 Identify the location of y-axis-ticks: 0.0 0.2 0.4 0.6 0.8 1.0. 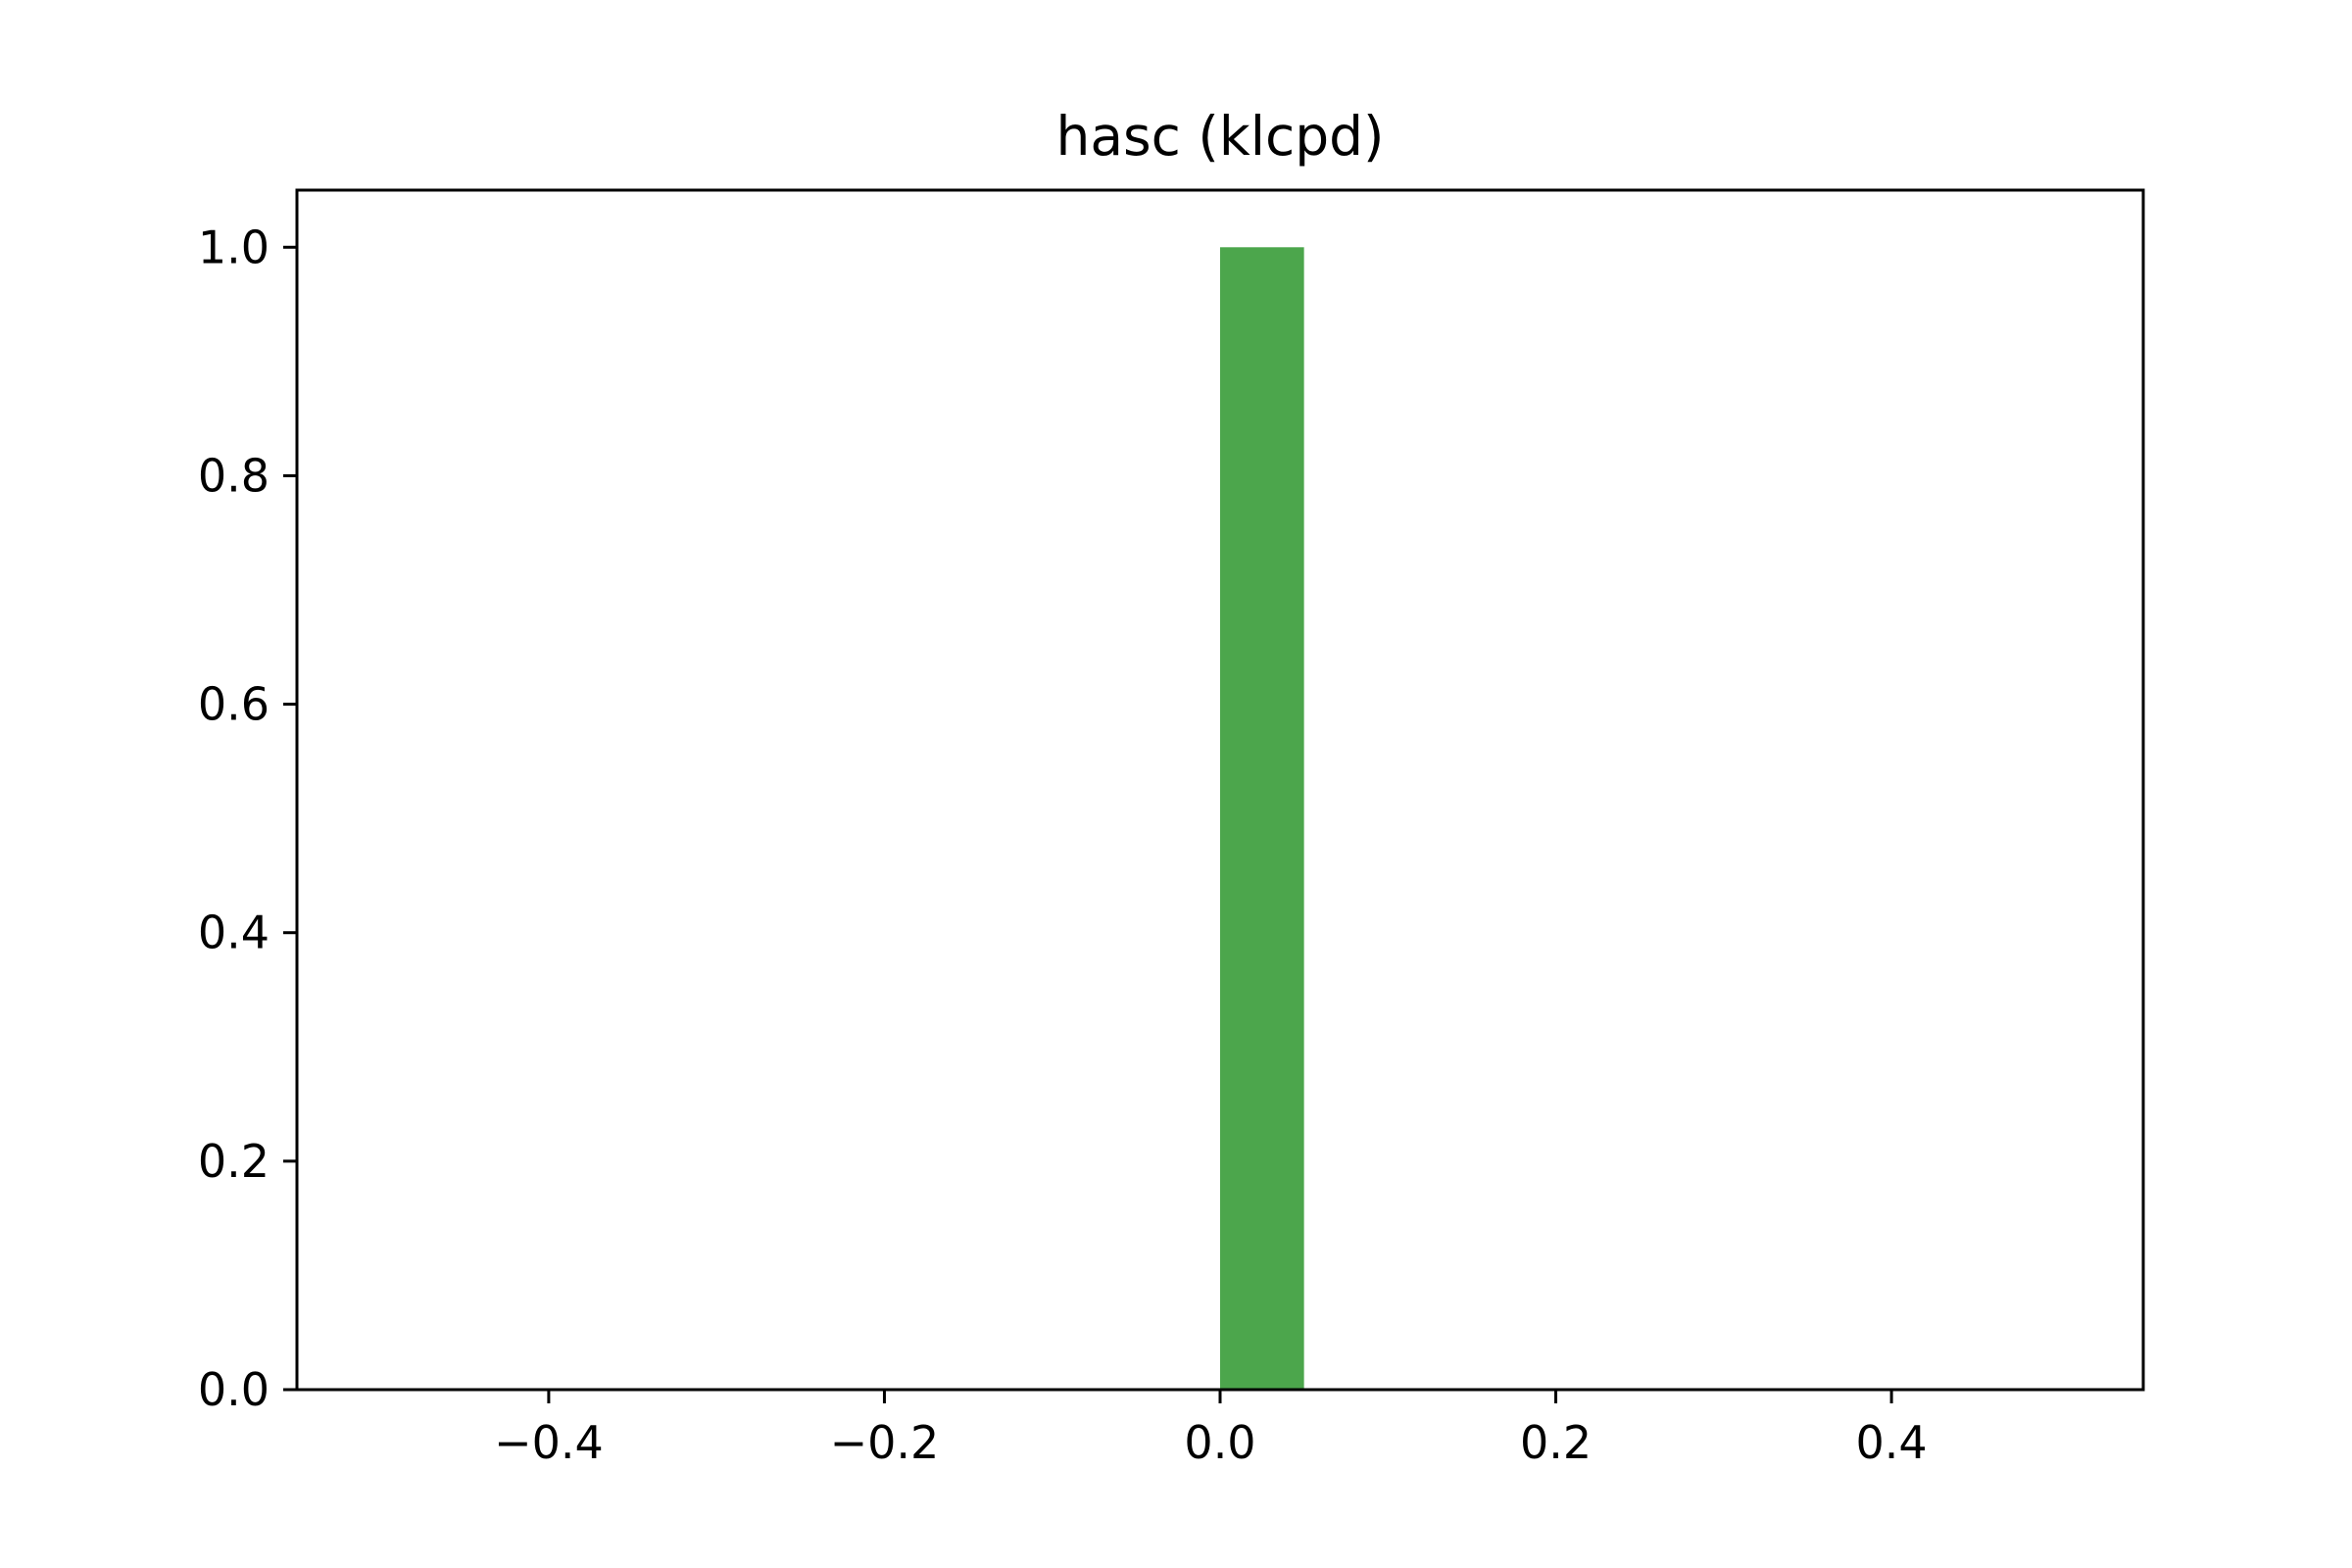
(247, 818).